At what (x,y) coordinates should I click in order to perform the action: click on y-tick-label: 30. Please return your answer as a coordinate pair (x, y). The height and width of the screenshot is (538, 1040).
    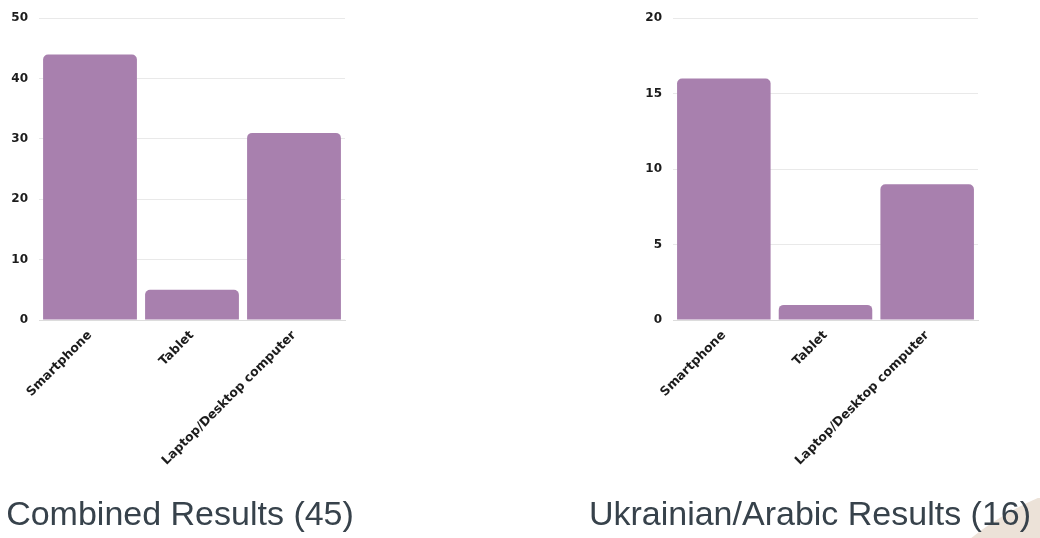
    Looking at the image, I should click on (19, 138).